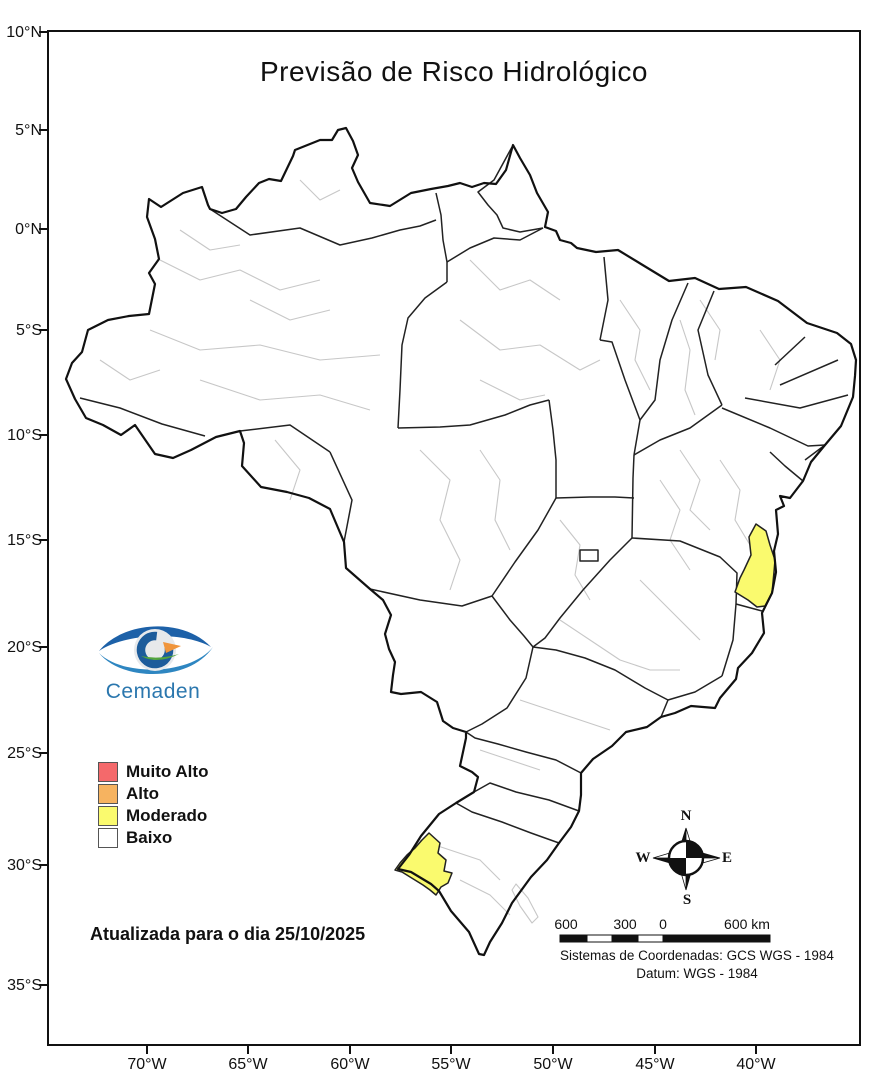  What do you see at coordinates (28, 229) in the screenshot?
I see `lat-label-0n: 0°N` at bounding box center [28, 229].